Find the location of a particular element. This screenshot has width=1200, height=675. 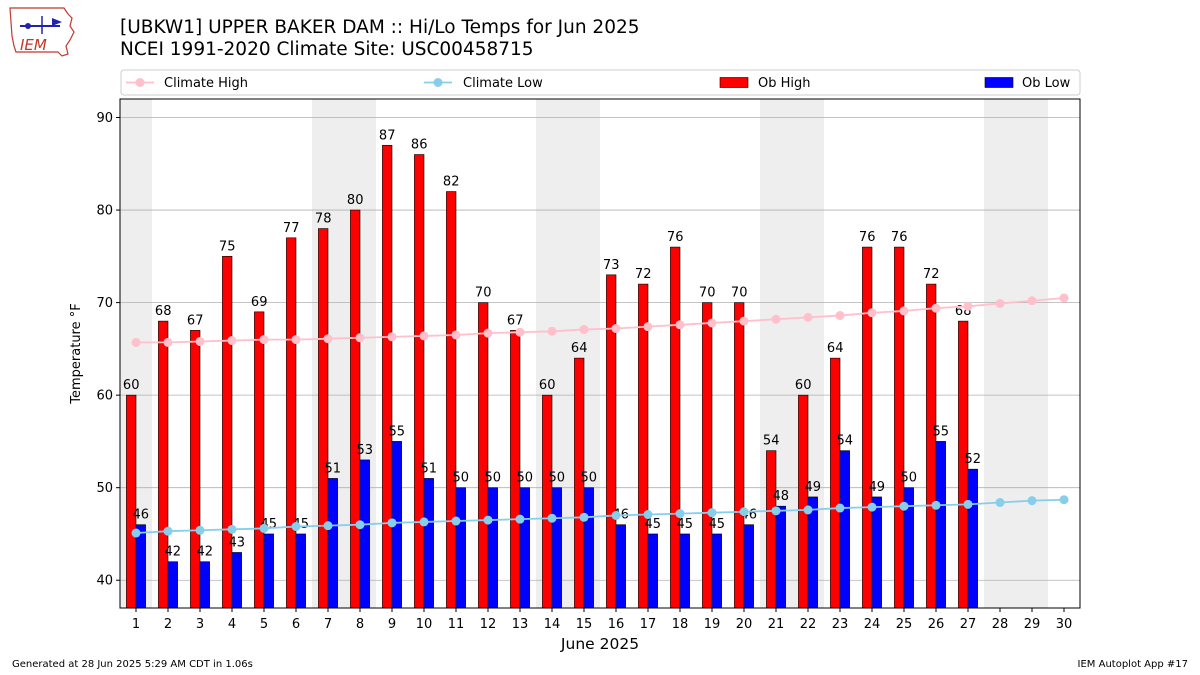

x-tick-label: 22 is located at coordinates (808, 624).